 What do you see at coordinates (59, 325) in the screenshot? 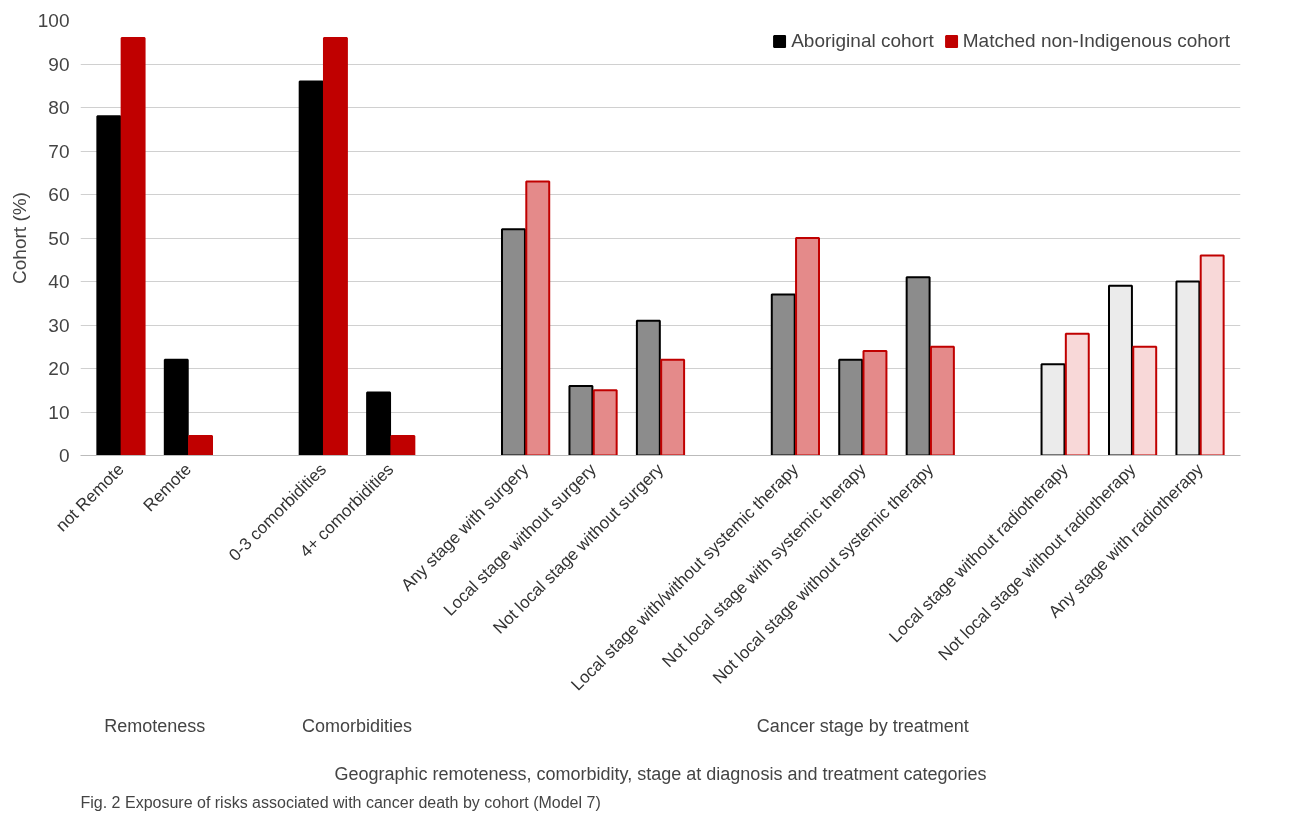
I see `y-tick-label: 30` at bounding box center [59, 325].